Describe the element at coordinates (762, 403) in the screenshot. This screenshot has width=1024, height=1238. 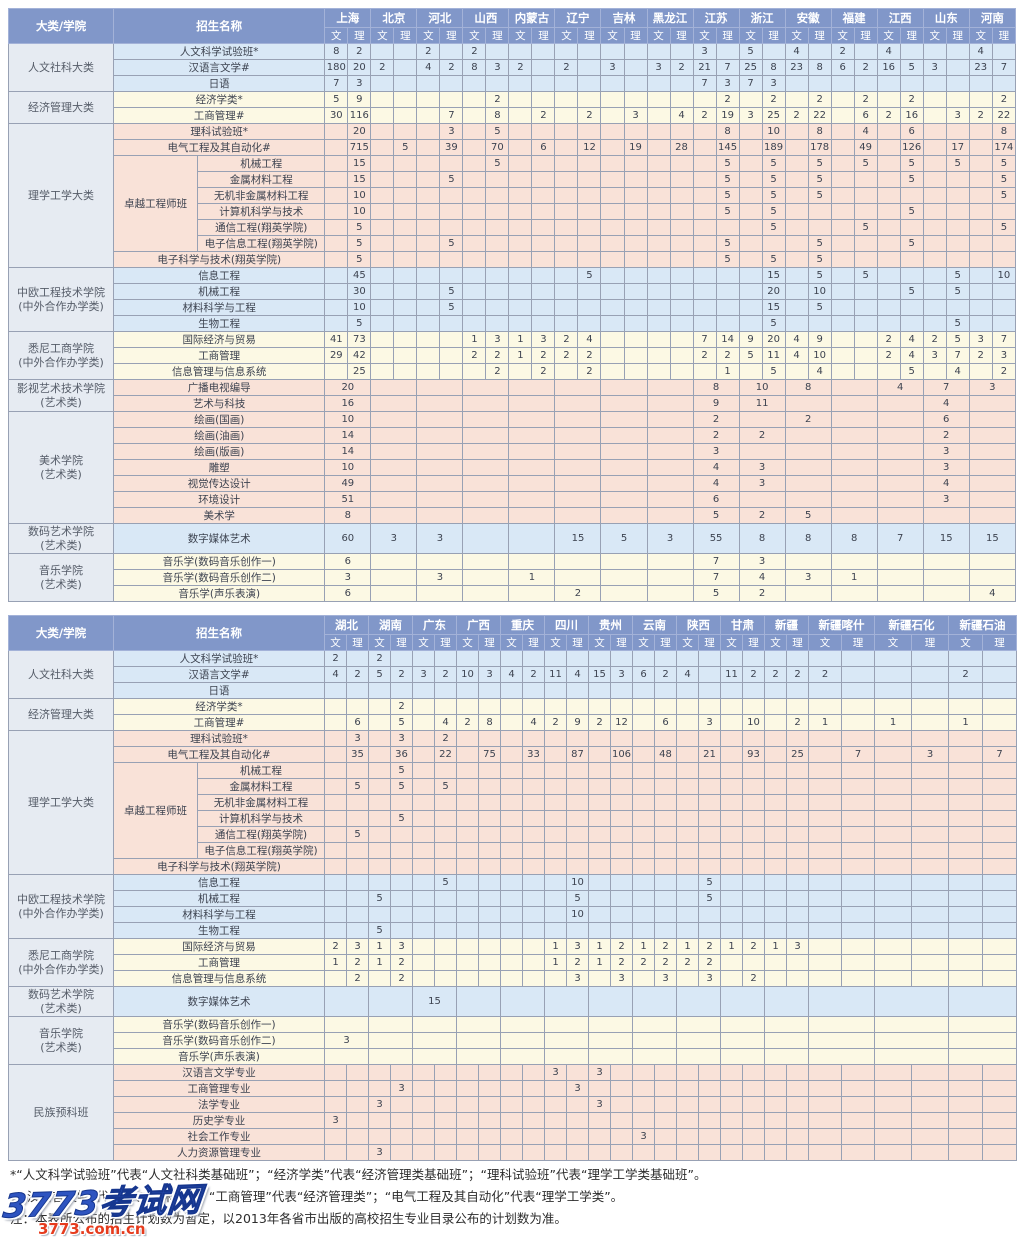
I see `value-cell: 11` at that location.